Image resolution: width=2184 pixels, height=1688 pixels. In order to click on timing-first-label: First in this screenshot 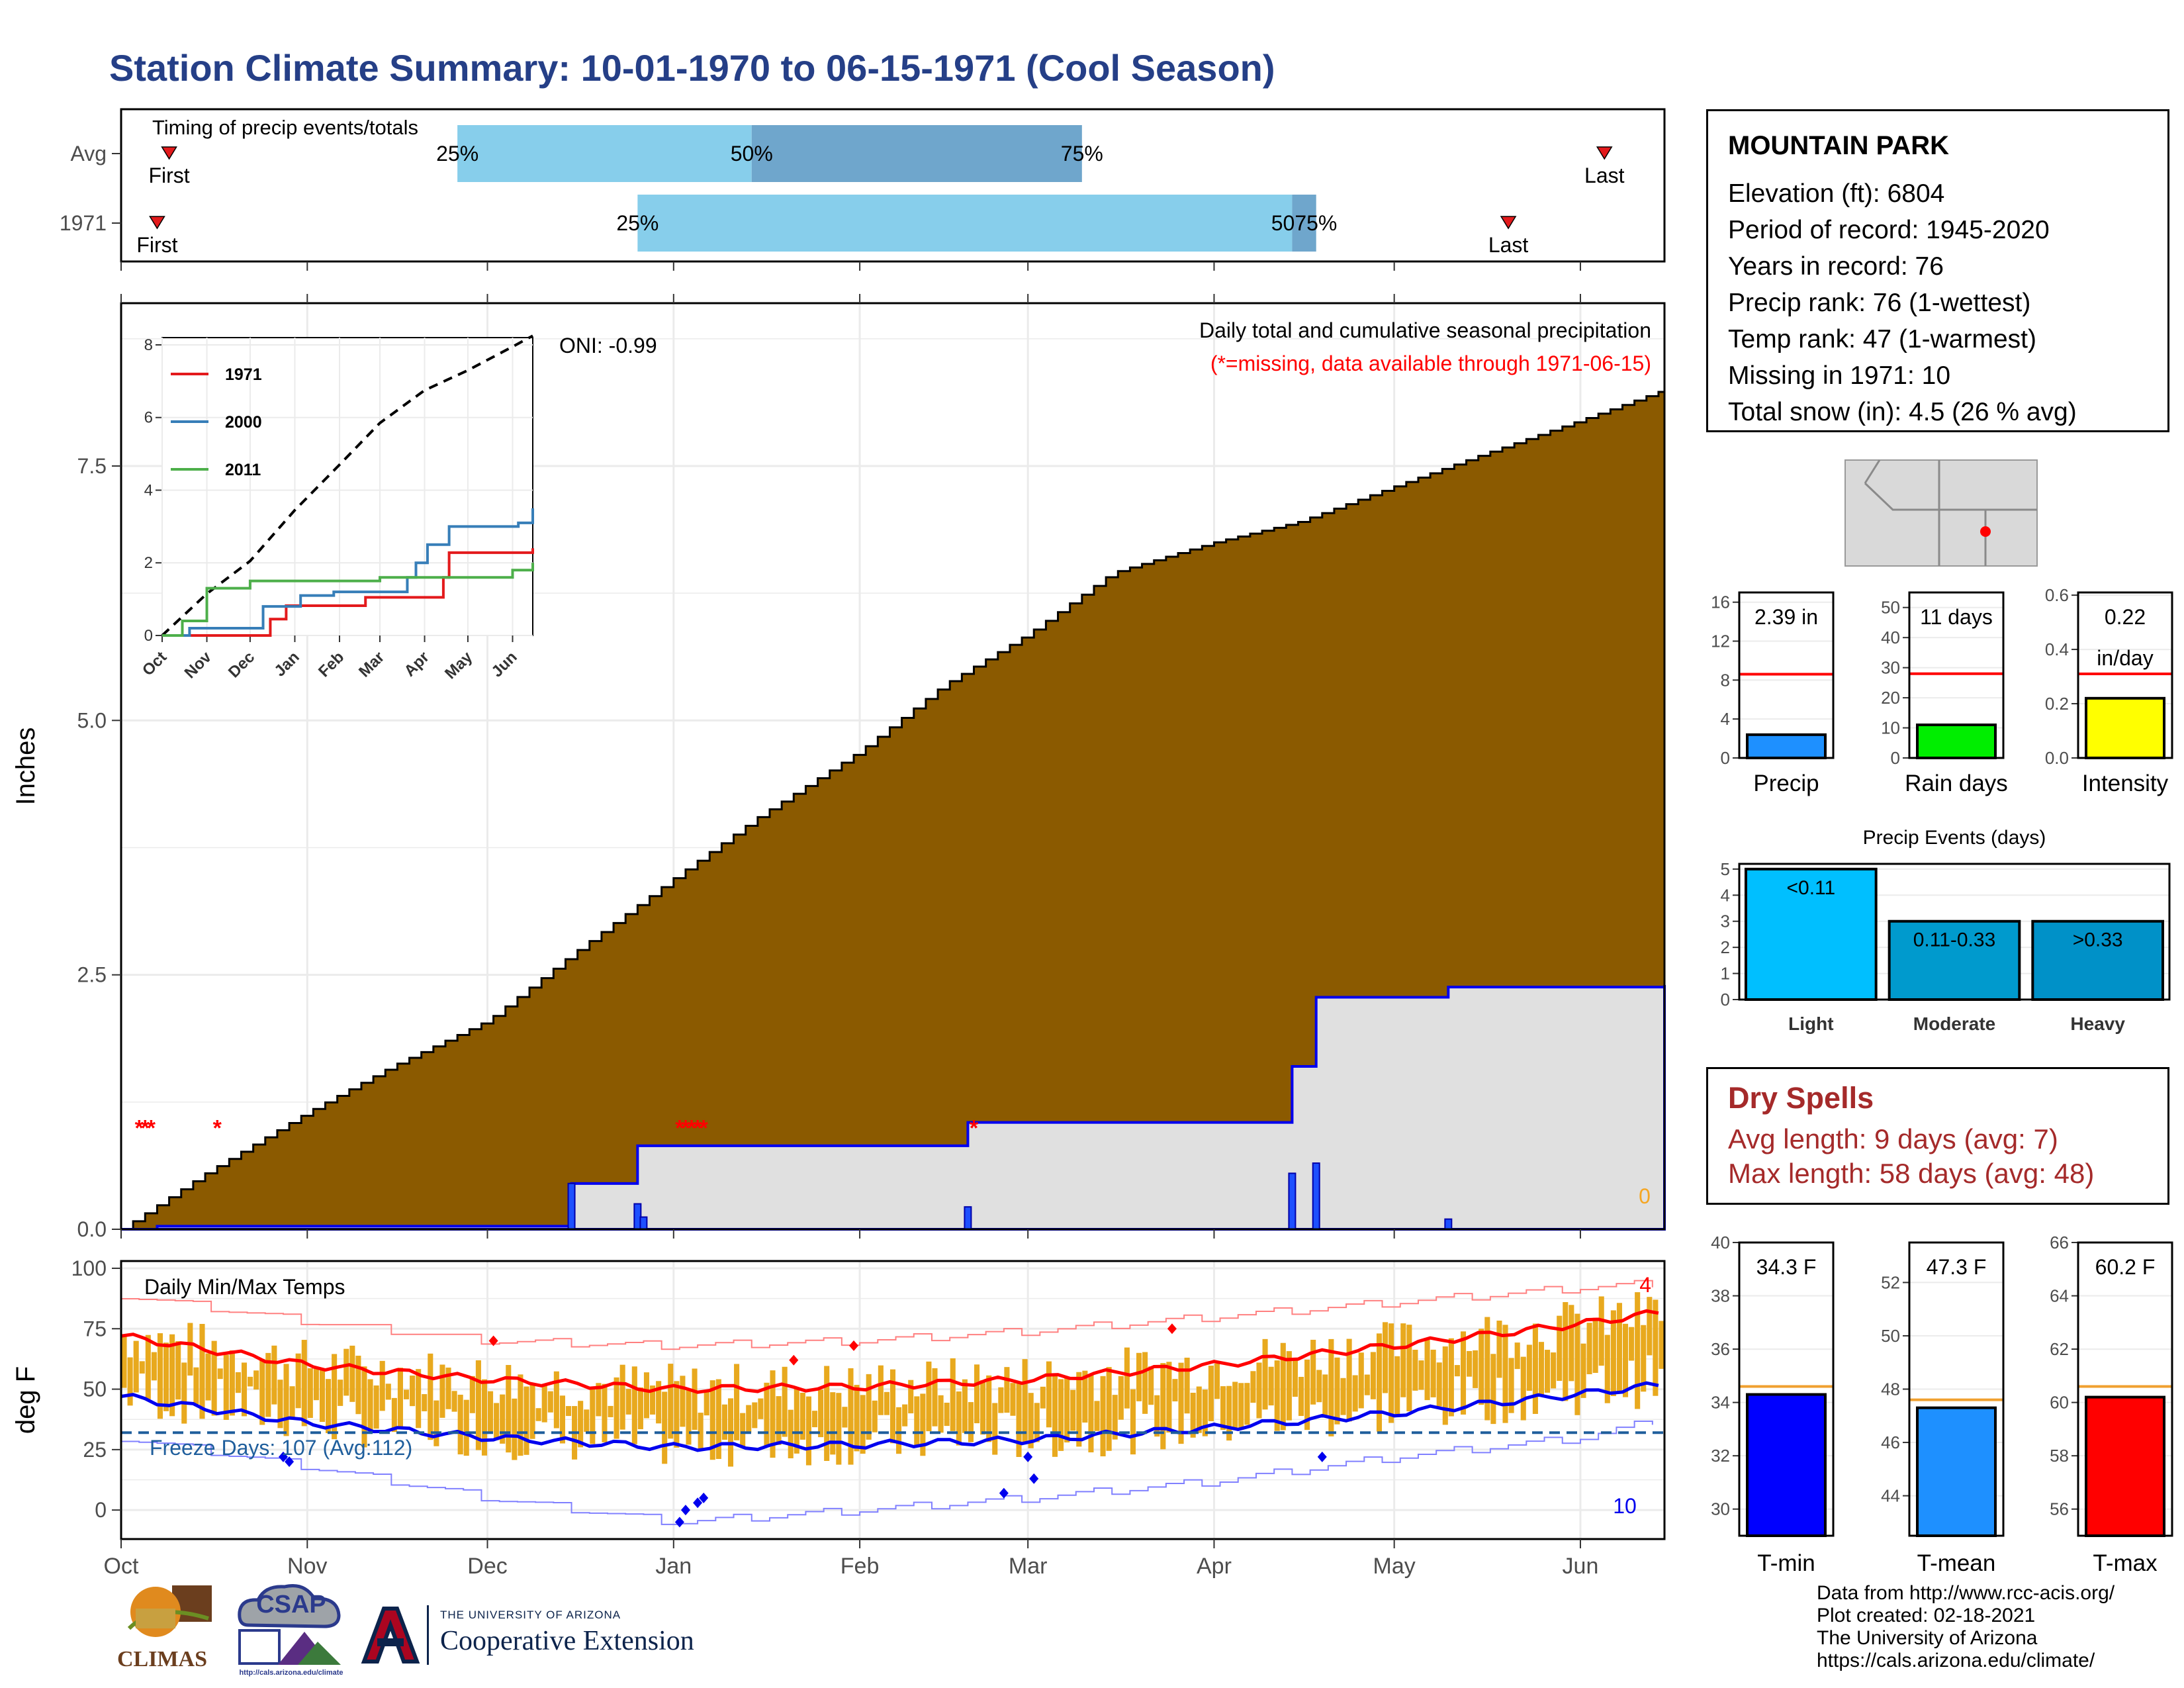, I will do `click(156, 245)`.